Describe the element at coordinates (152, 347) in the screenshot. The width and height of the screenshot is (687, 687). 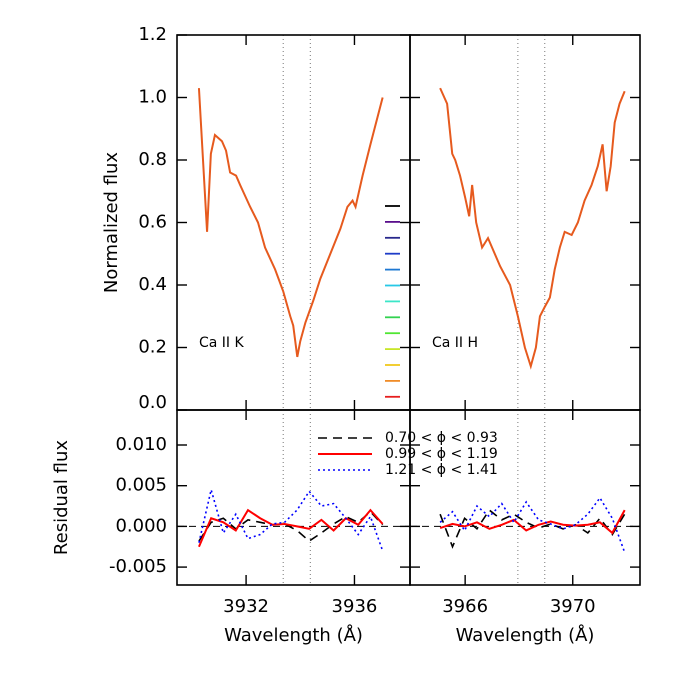
I see `y-tick-label: 0.2` at that location.